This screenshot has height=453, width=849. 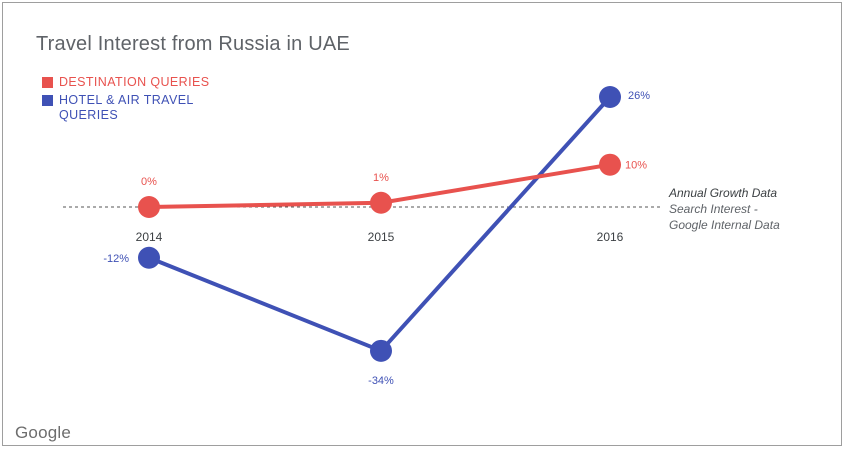 What do you see at coordinates (126, 107) in the screenshot?
I see `legend-label-hotel-air: HOTEL & AIR TRAVEL QUERIES` at bounding box center [126, 107].